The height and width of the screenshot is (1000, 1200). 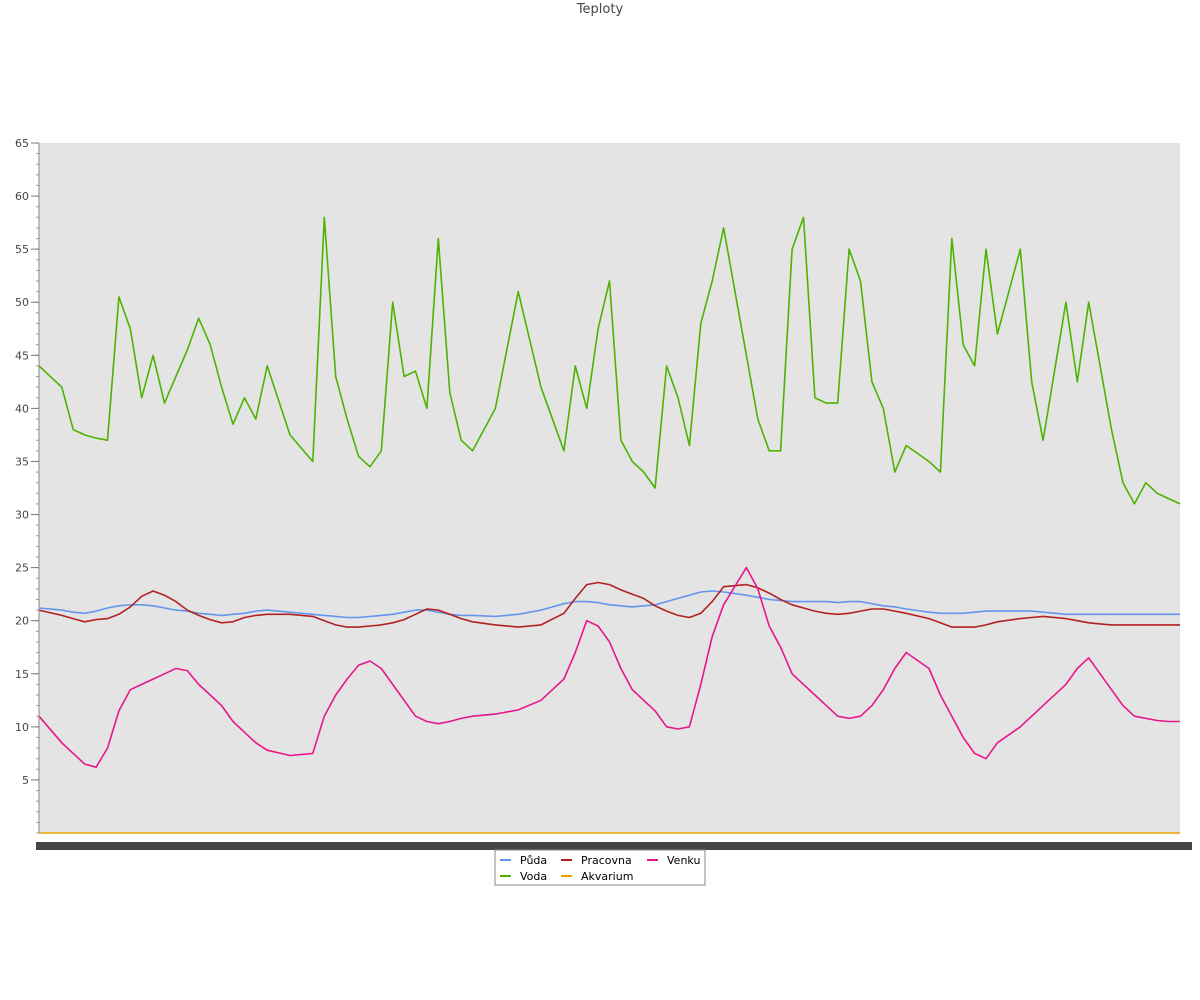 I want to click on y-tick-label: 20, so click(x=22, y=621).